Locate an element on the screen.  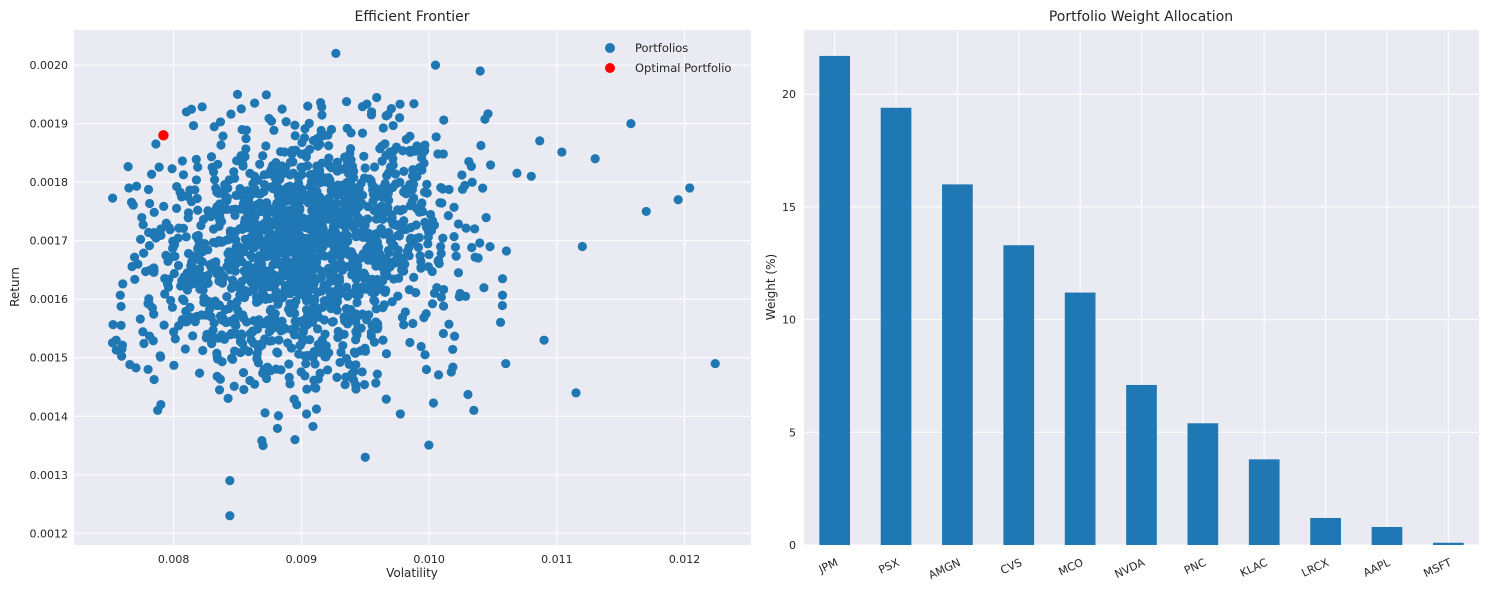
scatter-y-label: Return is located at coordinates (15, 287).